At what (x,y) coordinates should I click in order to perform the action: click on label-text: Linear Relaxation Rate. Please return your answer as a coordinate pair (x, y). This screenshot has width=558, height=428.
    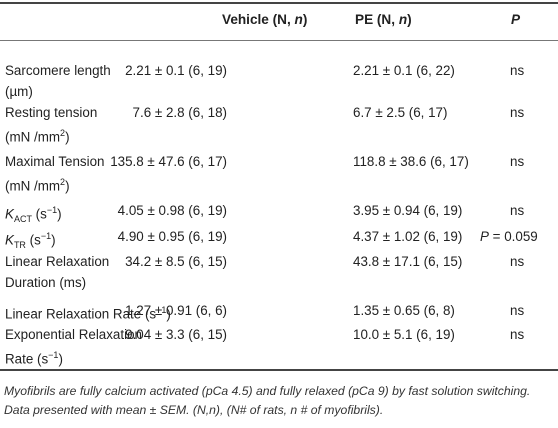
    Looking at the image, I should click on (75, 314).